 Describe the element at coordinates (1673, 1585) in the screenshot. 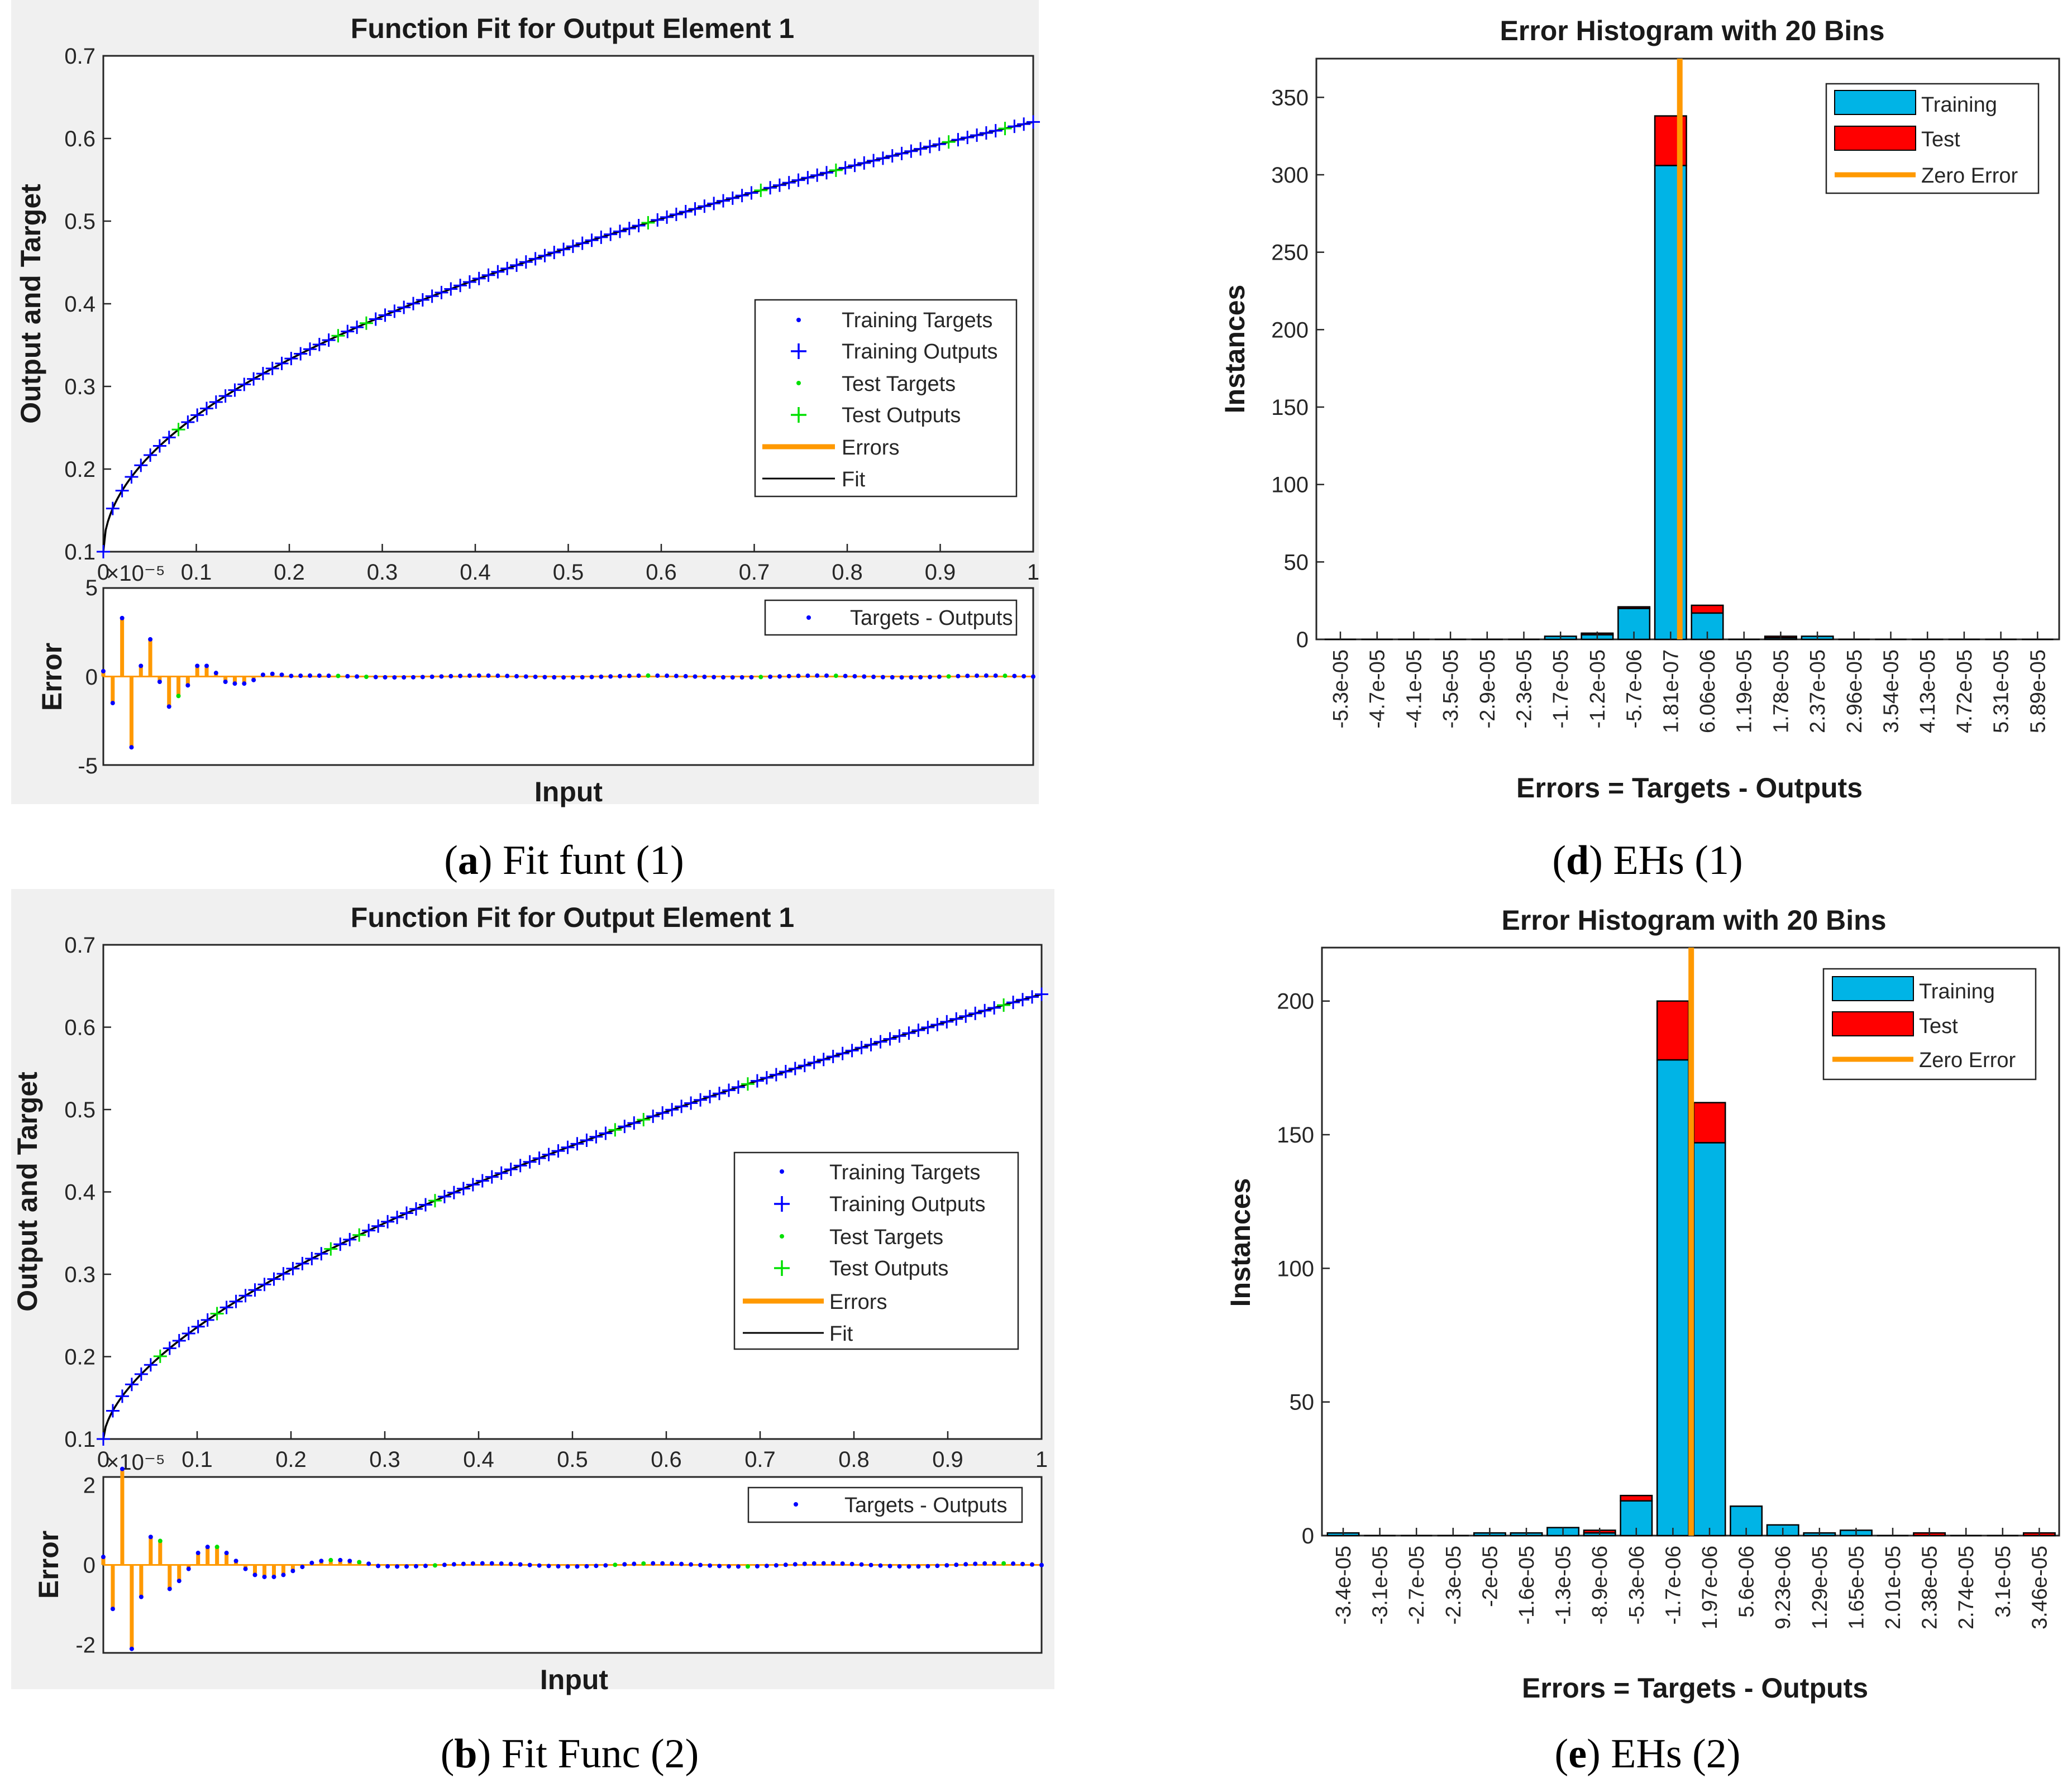

I see `x-tick-label: -1.7e-06` at that location.